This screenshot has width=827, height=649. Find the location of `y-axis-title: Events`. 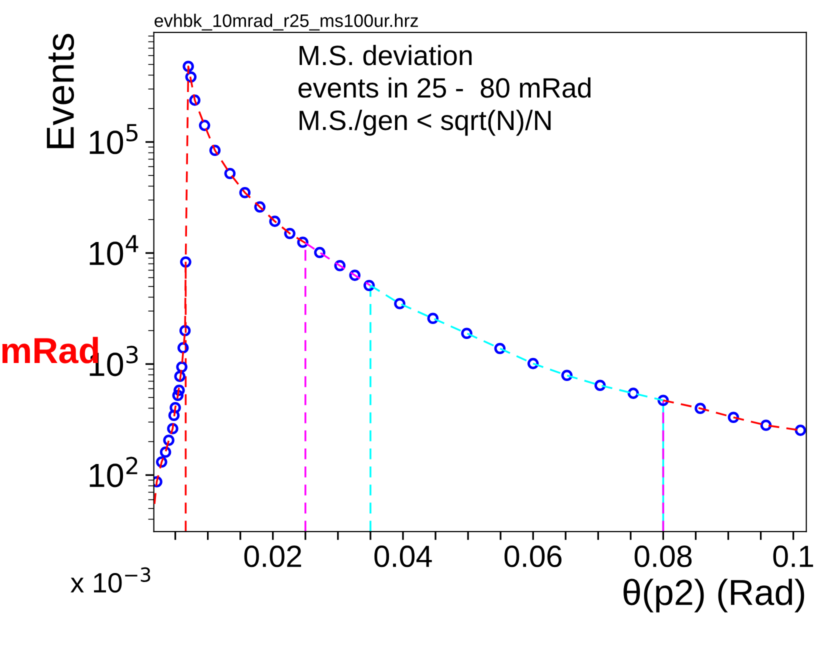

y-axis-title: Events is located at coordinates (60, 91).